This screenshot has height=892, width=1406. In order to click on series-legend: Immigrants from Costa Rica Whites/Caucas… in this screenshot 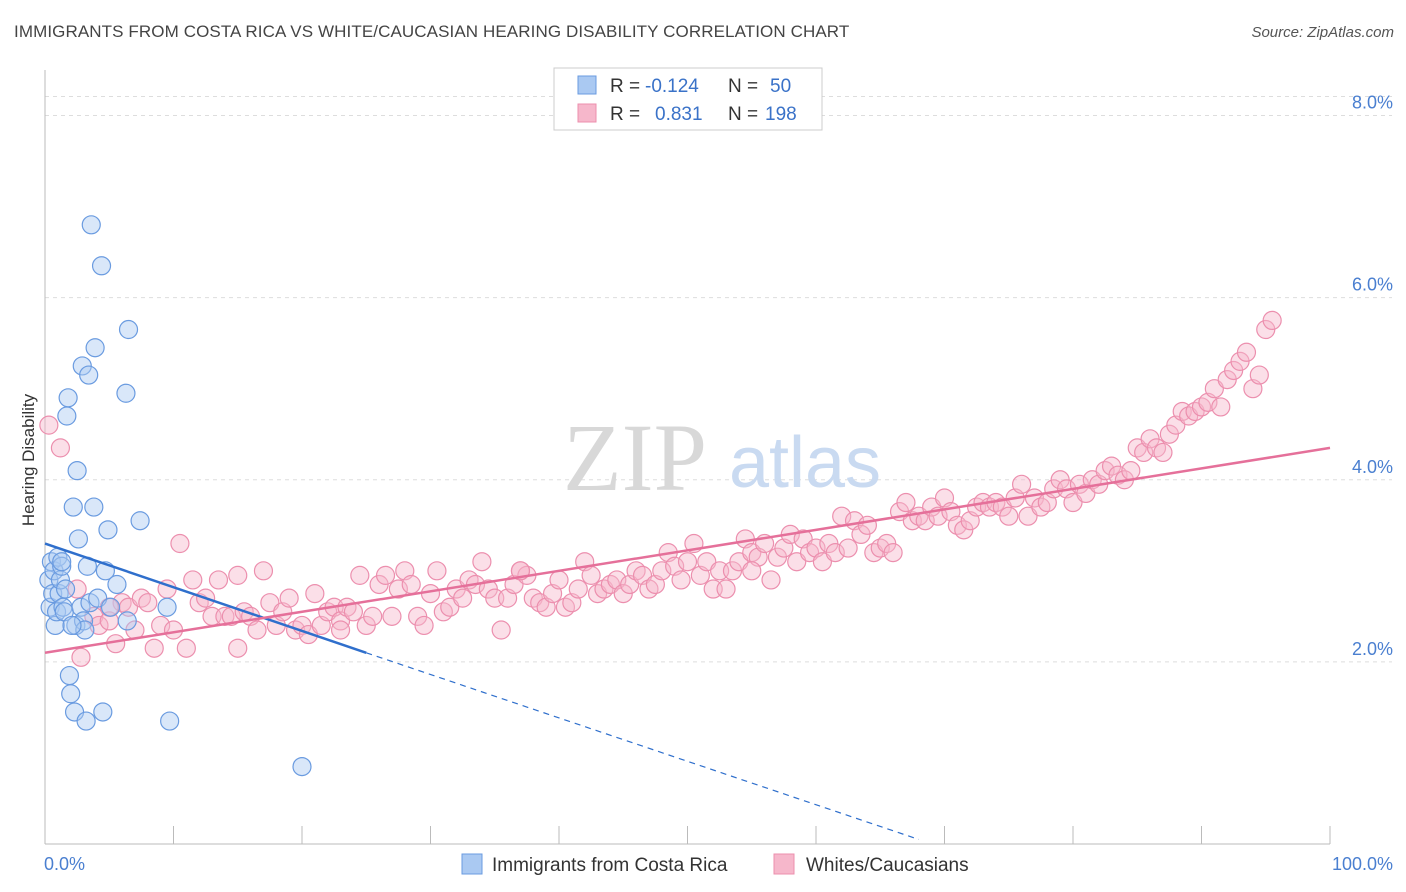, I will do `click(715, 864)`.